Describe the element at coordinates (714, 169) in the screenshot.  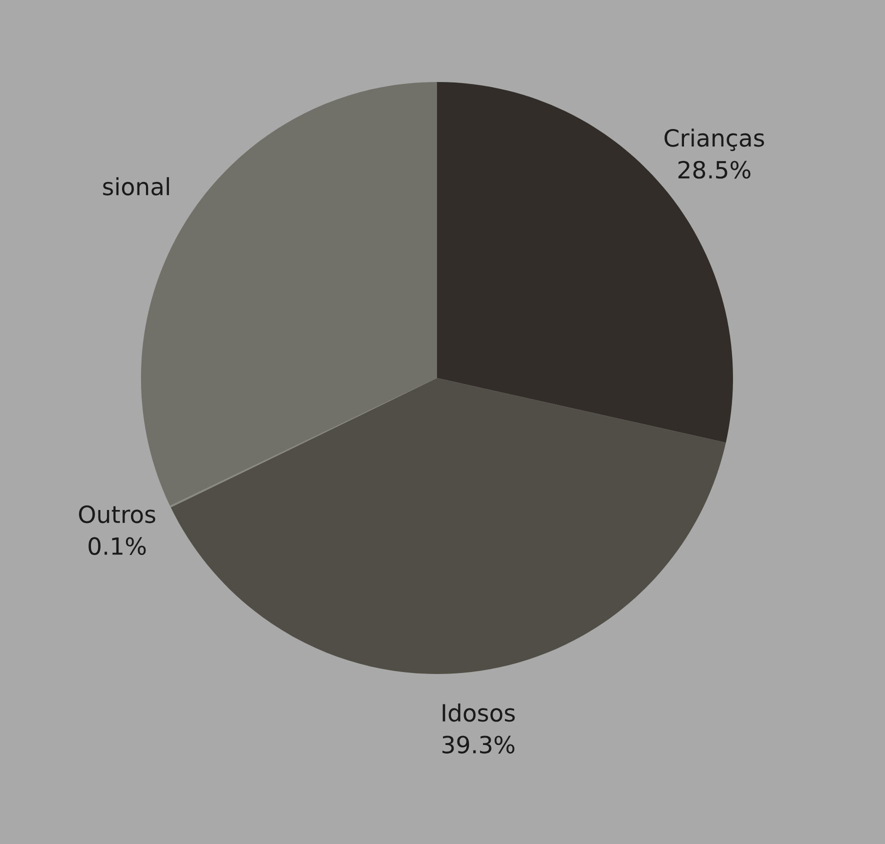
I see `data-label: 28.5%` at that location.